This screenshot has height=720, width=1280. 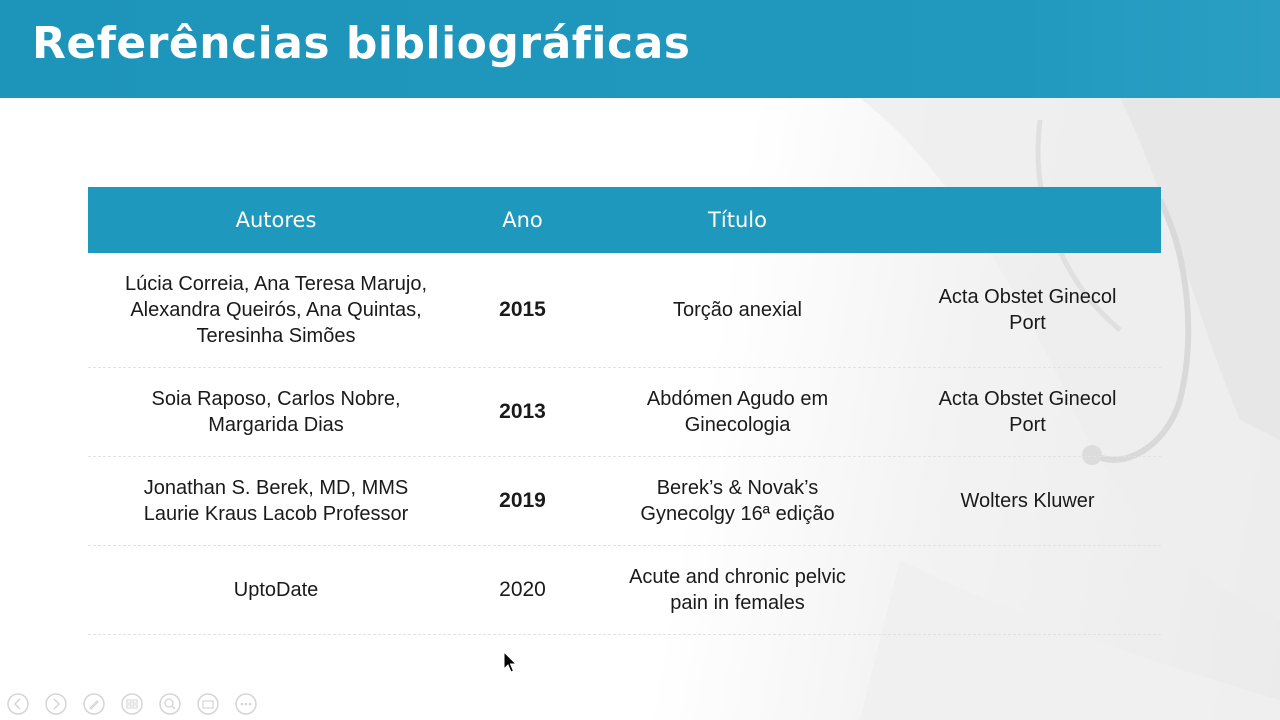 I want to click on cell-line: UptoDate, so click(x=276, y=590).